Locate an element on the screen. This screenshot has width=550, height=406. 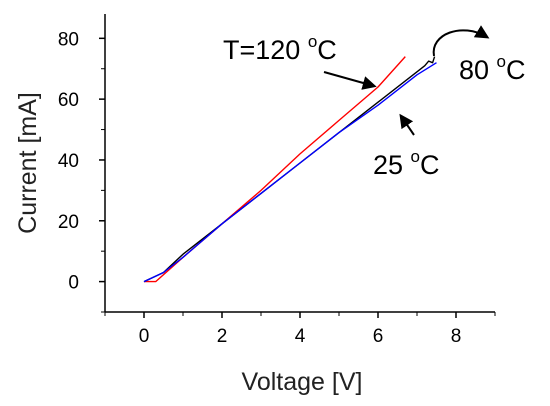
annotation-t25-prefix: 25 is located at coordinates (392, 165).